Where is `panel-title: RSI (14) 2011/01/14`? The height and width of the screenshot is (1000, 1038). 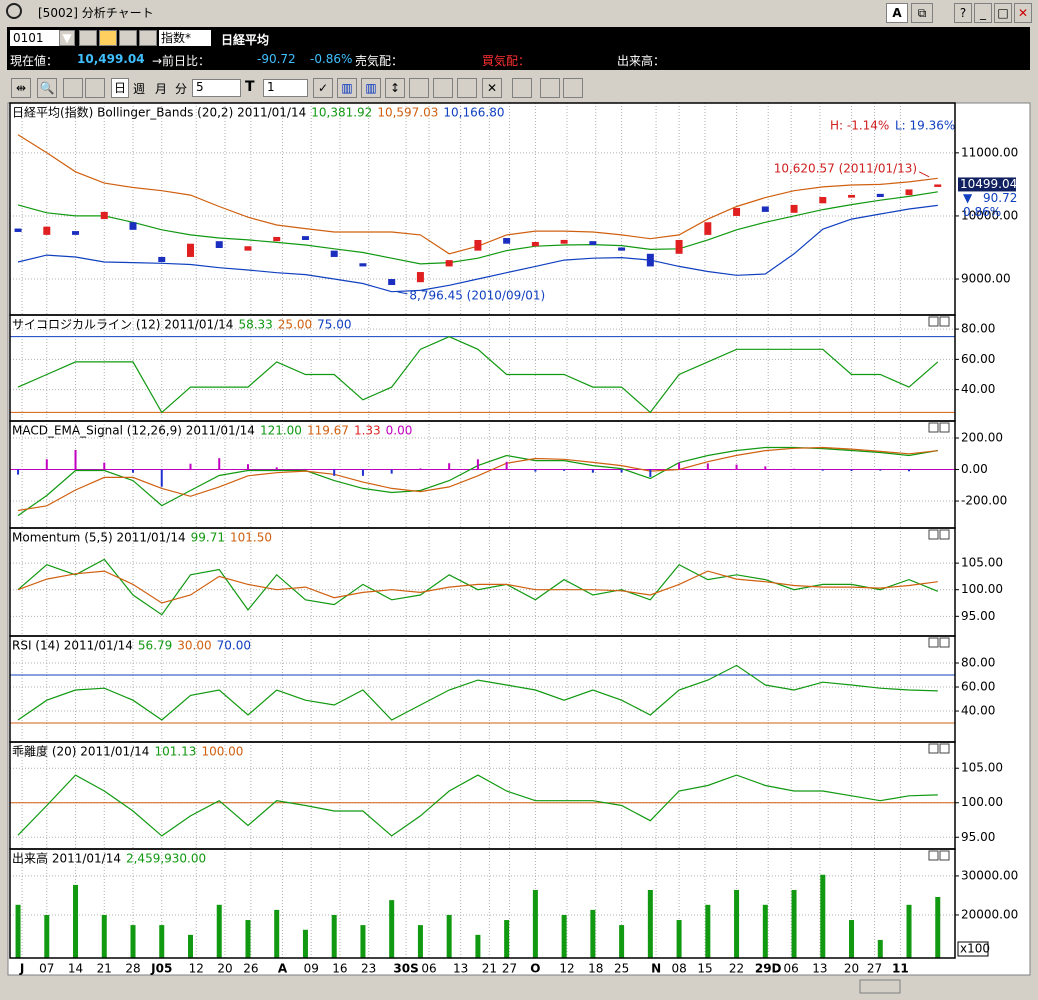 panel-title: RSI (14) 2011/01/14 is located at coordinates (72, 646).